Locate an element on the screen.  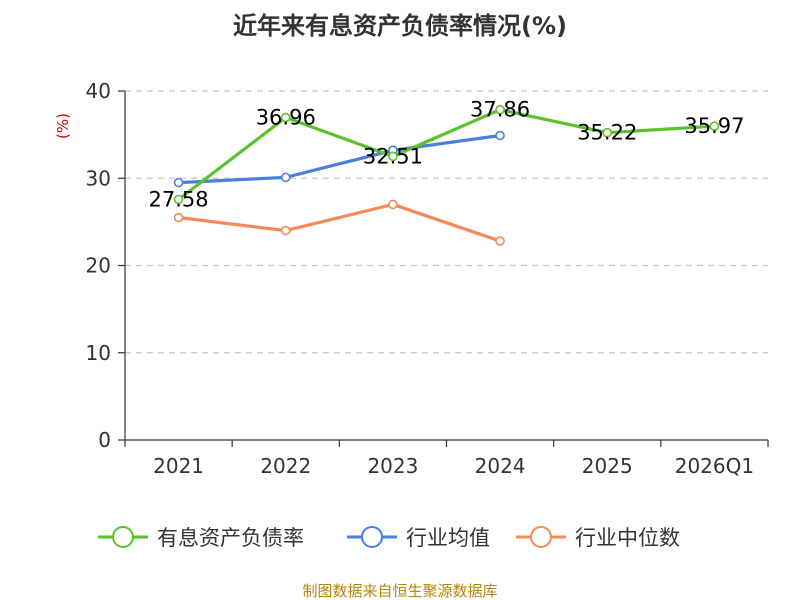
data-label: 36.96 is located at coordinates (286, 118).